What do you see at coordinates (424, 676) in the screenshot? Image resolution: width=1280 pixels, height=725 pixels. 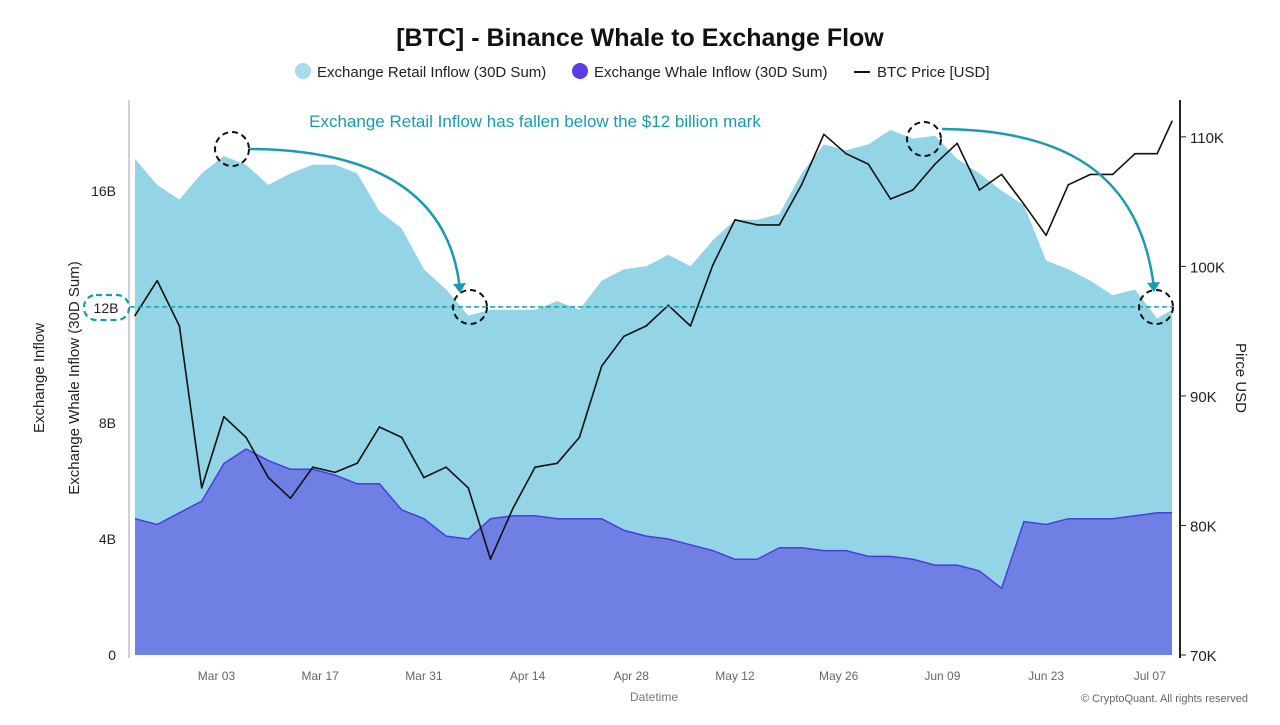 I see `x-tick-label: Mar 31` at bounding box center [424, 676].